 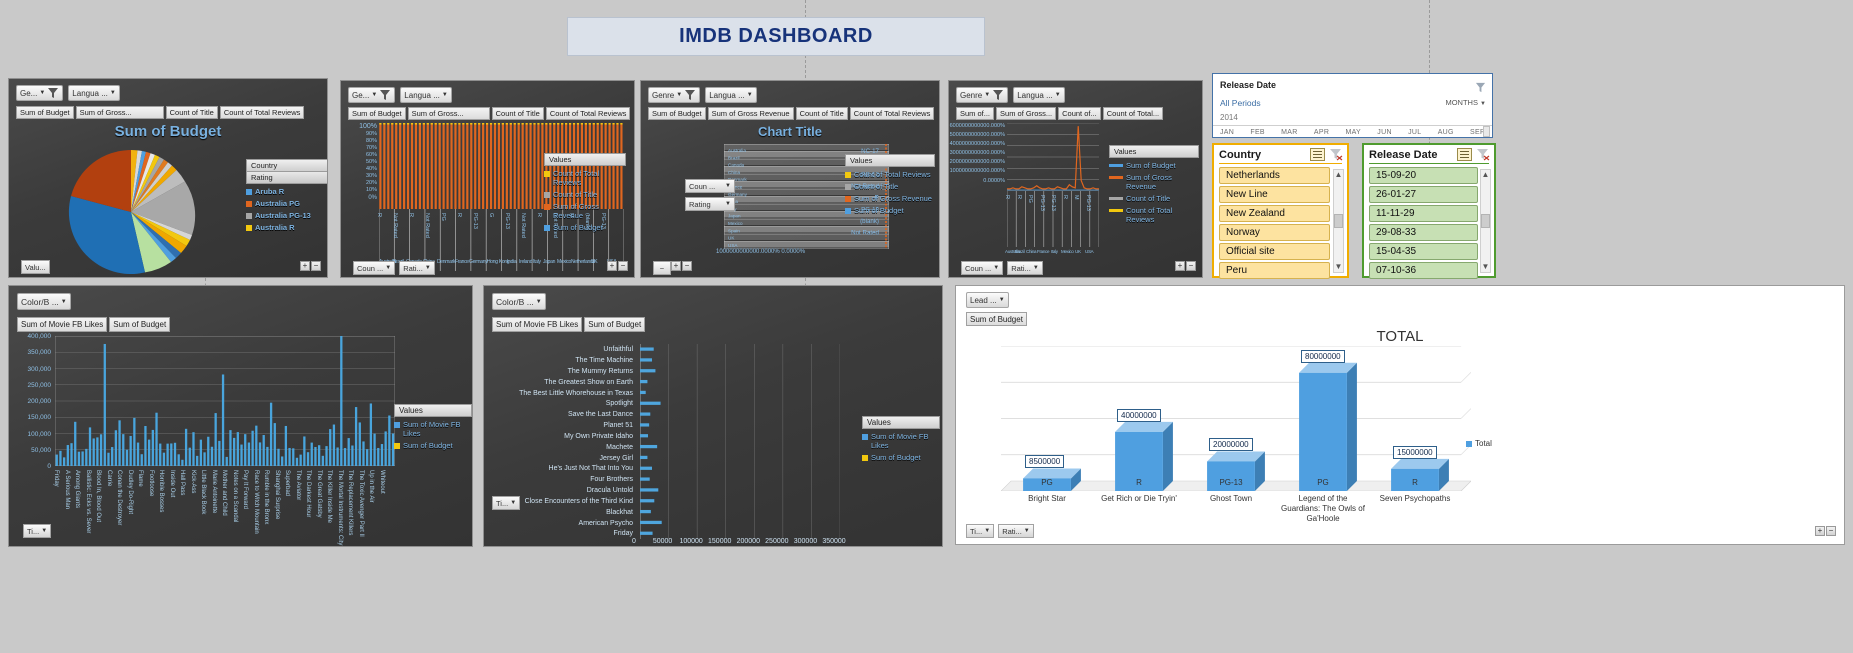 I want to click on panel6-footer-slicer-title: Ti... ▼, so click(x=506, y=503).